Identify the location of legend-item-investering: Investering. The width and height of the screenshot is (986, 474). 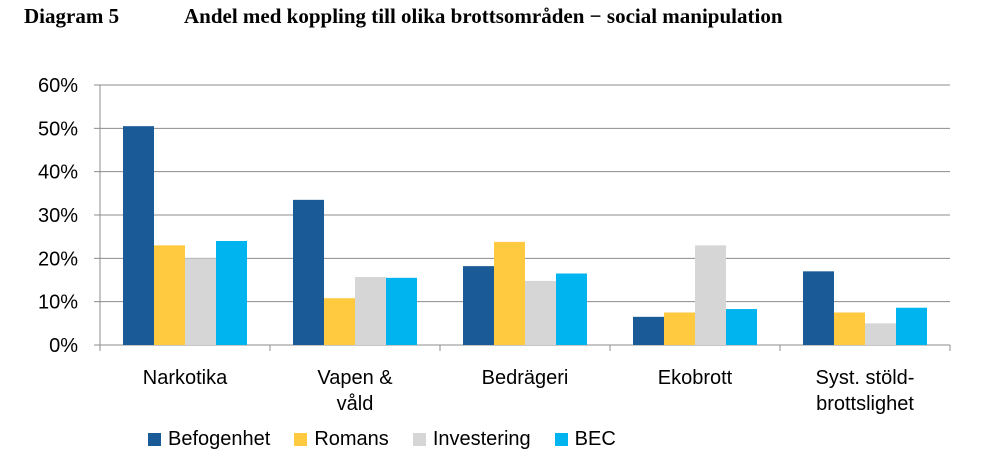
(471, 439).